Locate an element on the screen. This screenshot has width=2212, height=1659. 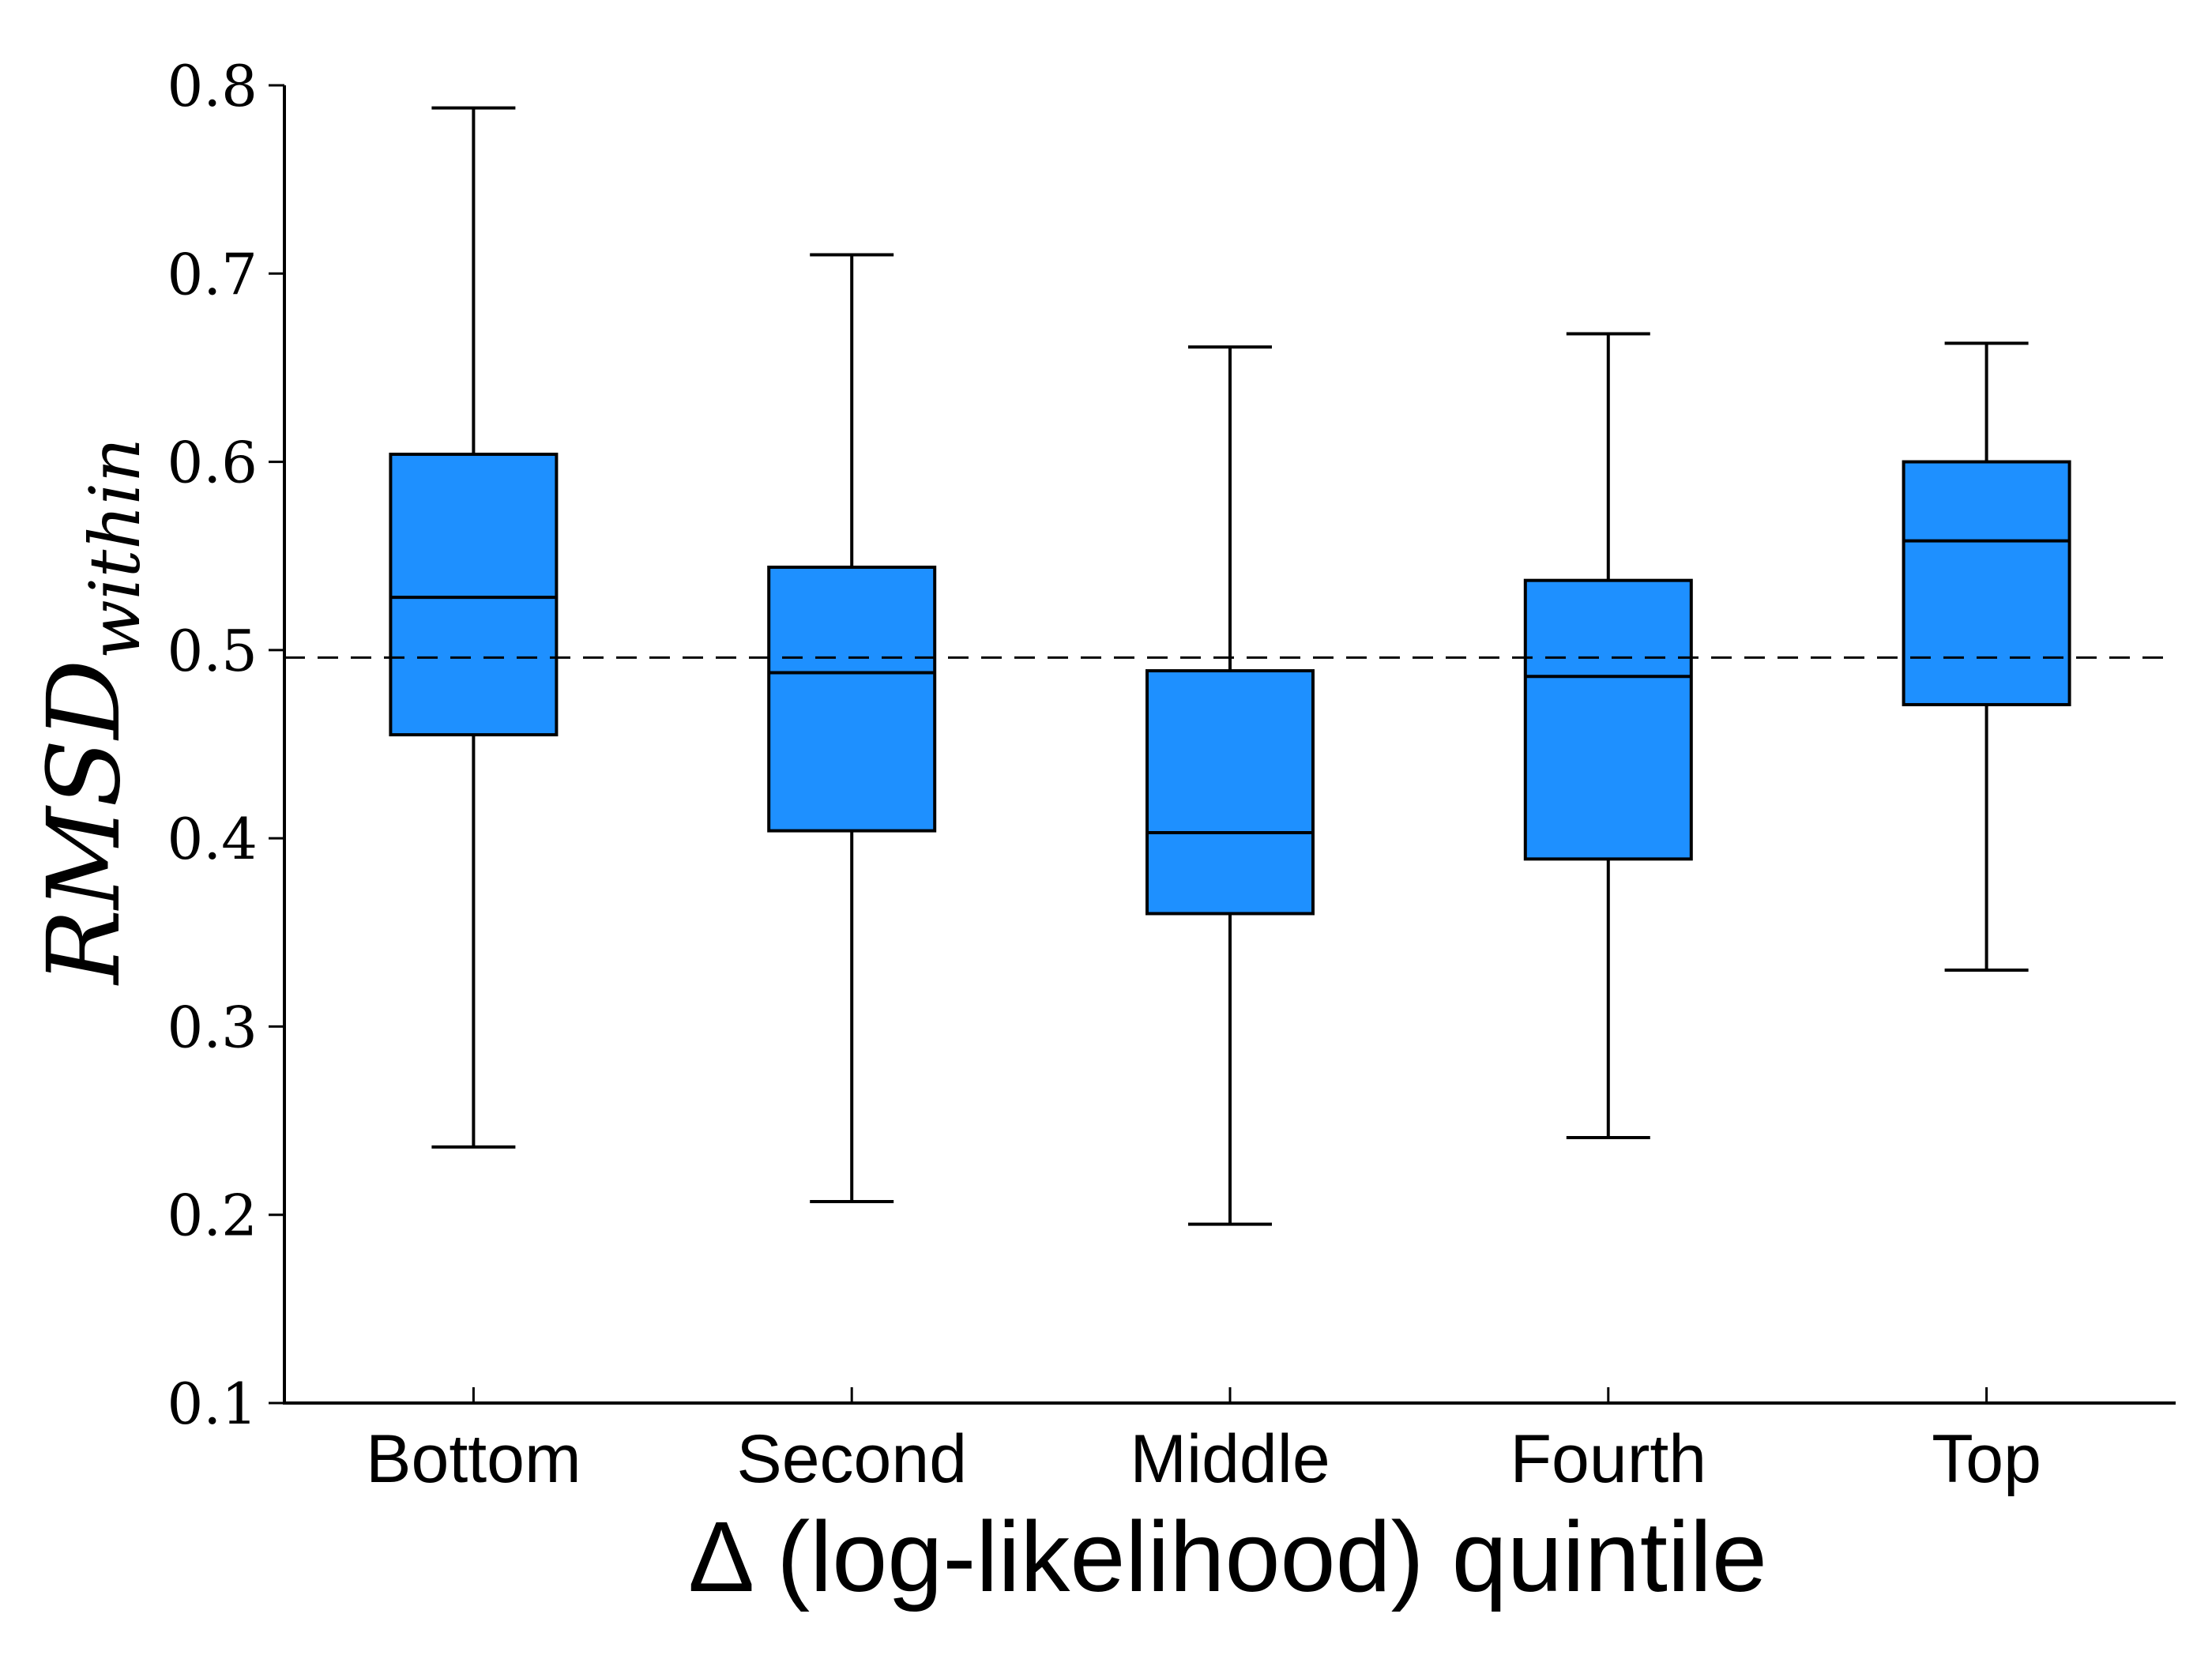
x-axis-label: Δ (log-likelihood) quintile is located at coordinates (1228, 1557).